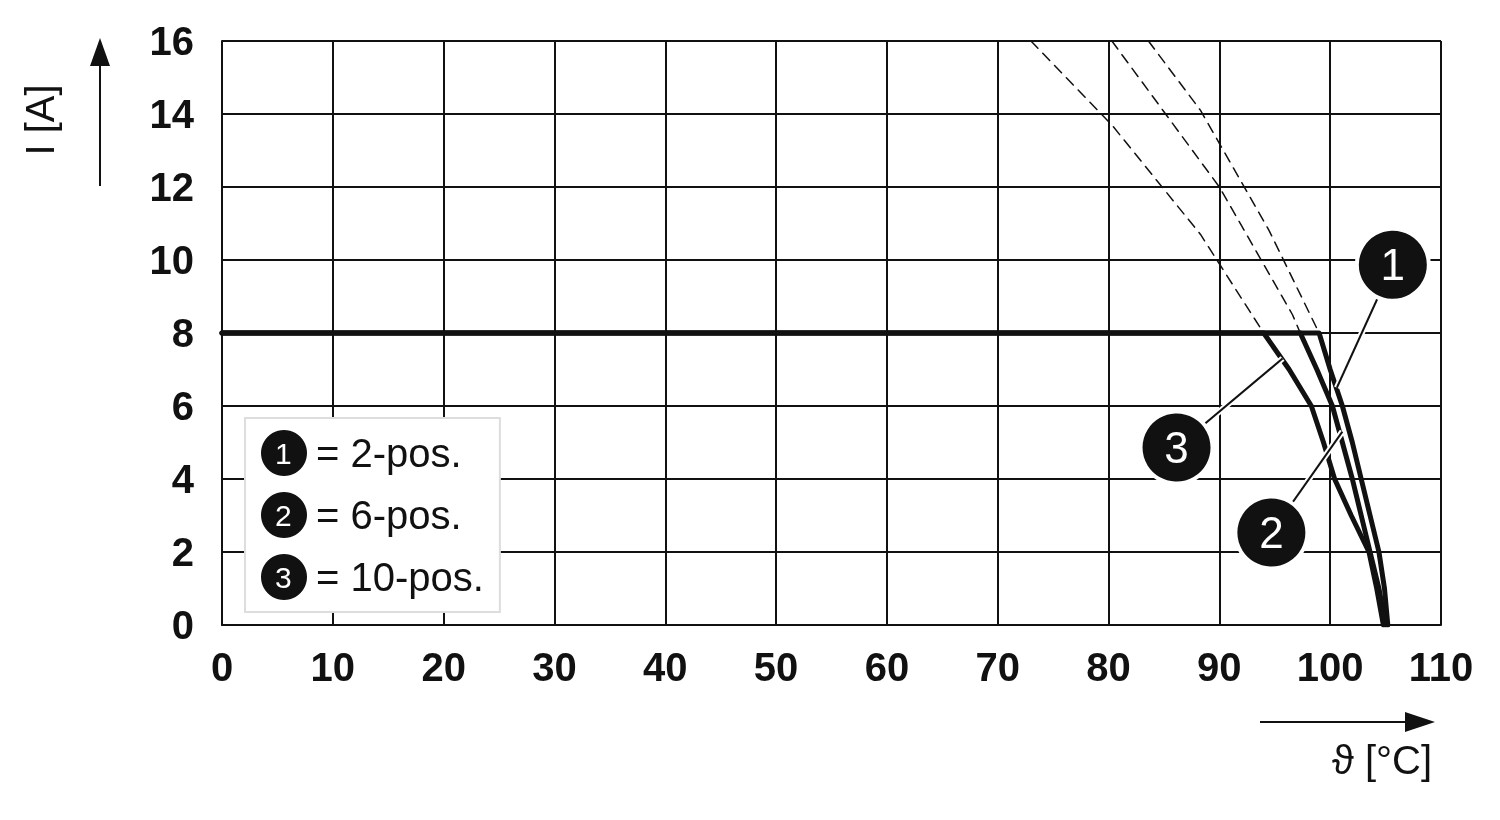 Image resolution: width=1500 pixels, height=820 pixels. Describe the element at coordinates (389, 453) in the screenshot. I see `legend-label: = 2-pos.` at that location.